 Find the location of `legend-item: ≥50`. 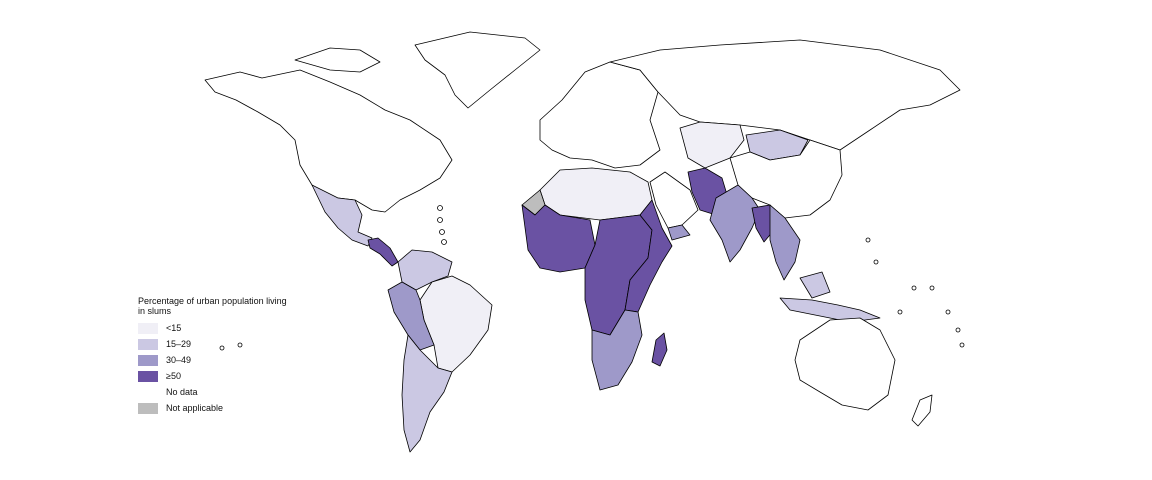

legend-item: ≥50 is located at coordinates (213, 376).